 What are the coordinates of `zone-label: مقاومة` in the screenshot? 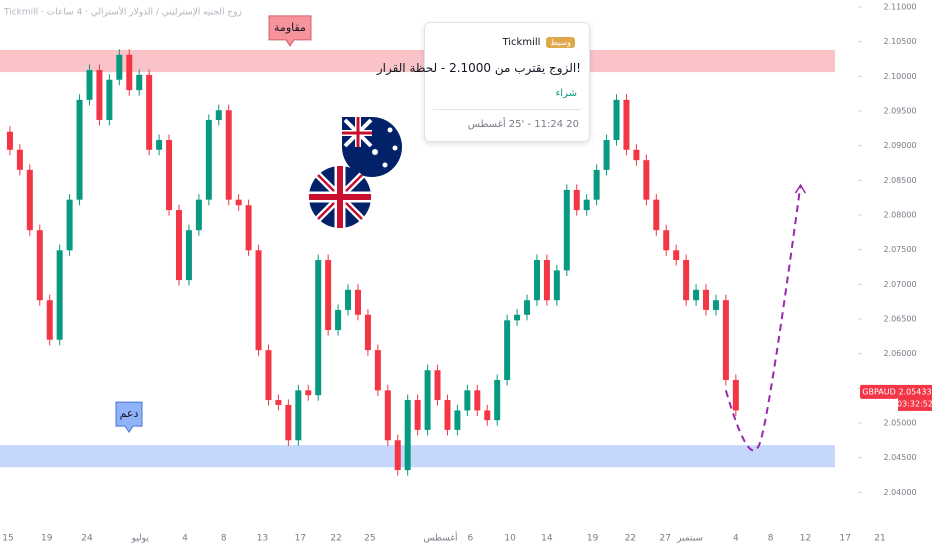 It's located at (290, 27).